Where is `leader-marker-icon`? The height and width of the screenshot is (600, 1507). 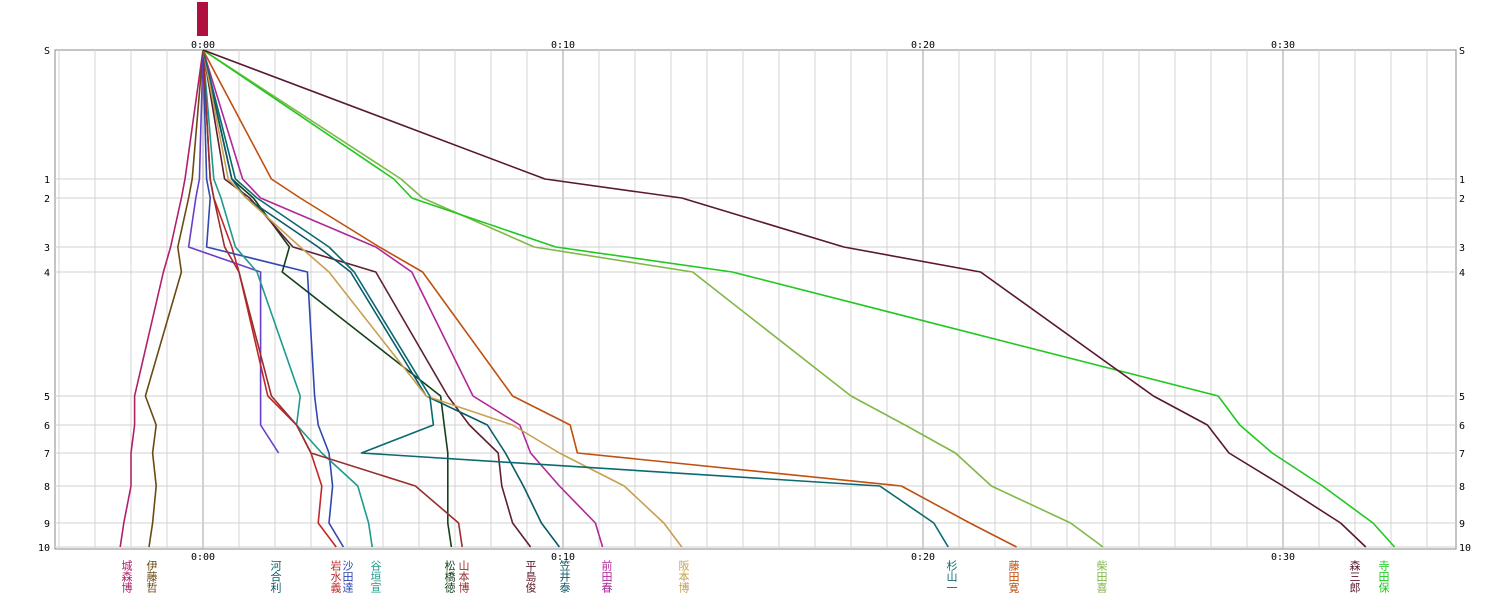 leader-marker-icon is located at coordinates (202, 19).